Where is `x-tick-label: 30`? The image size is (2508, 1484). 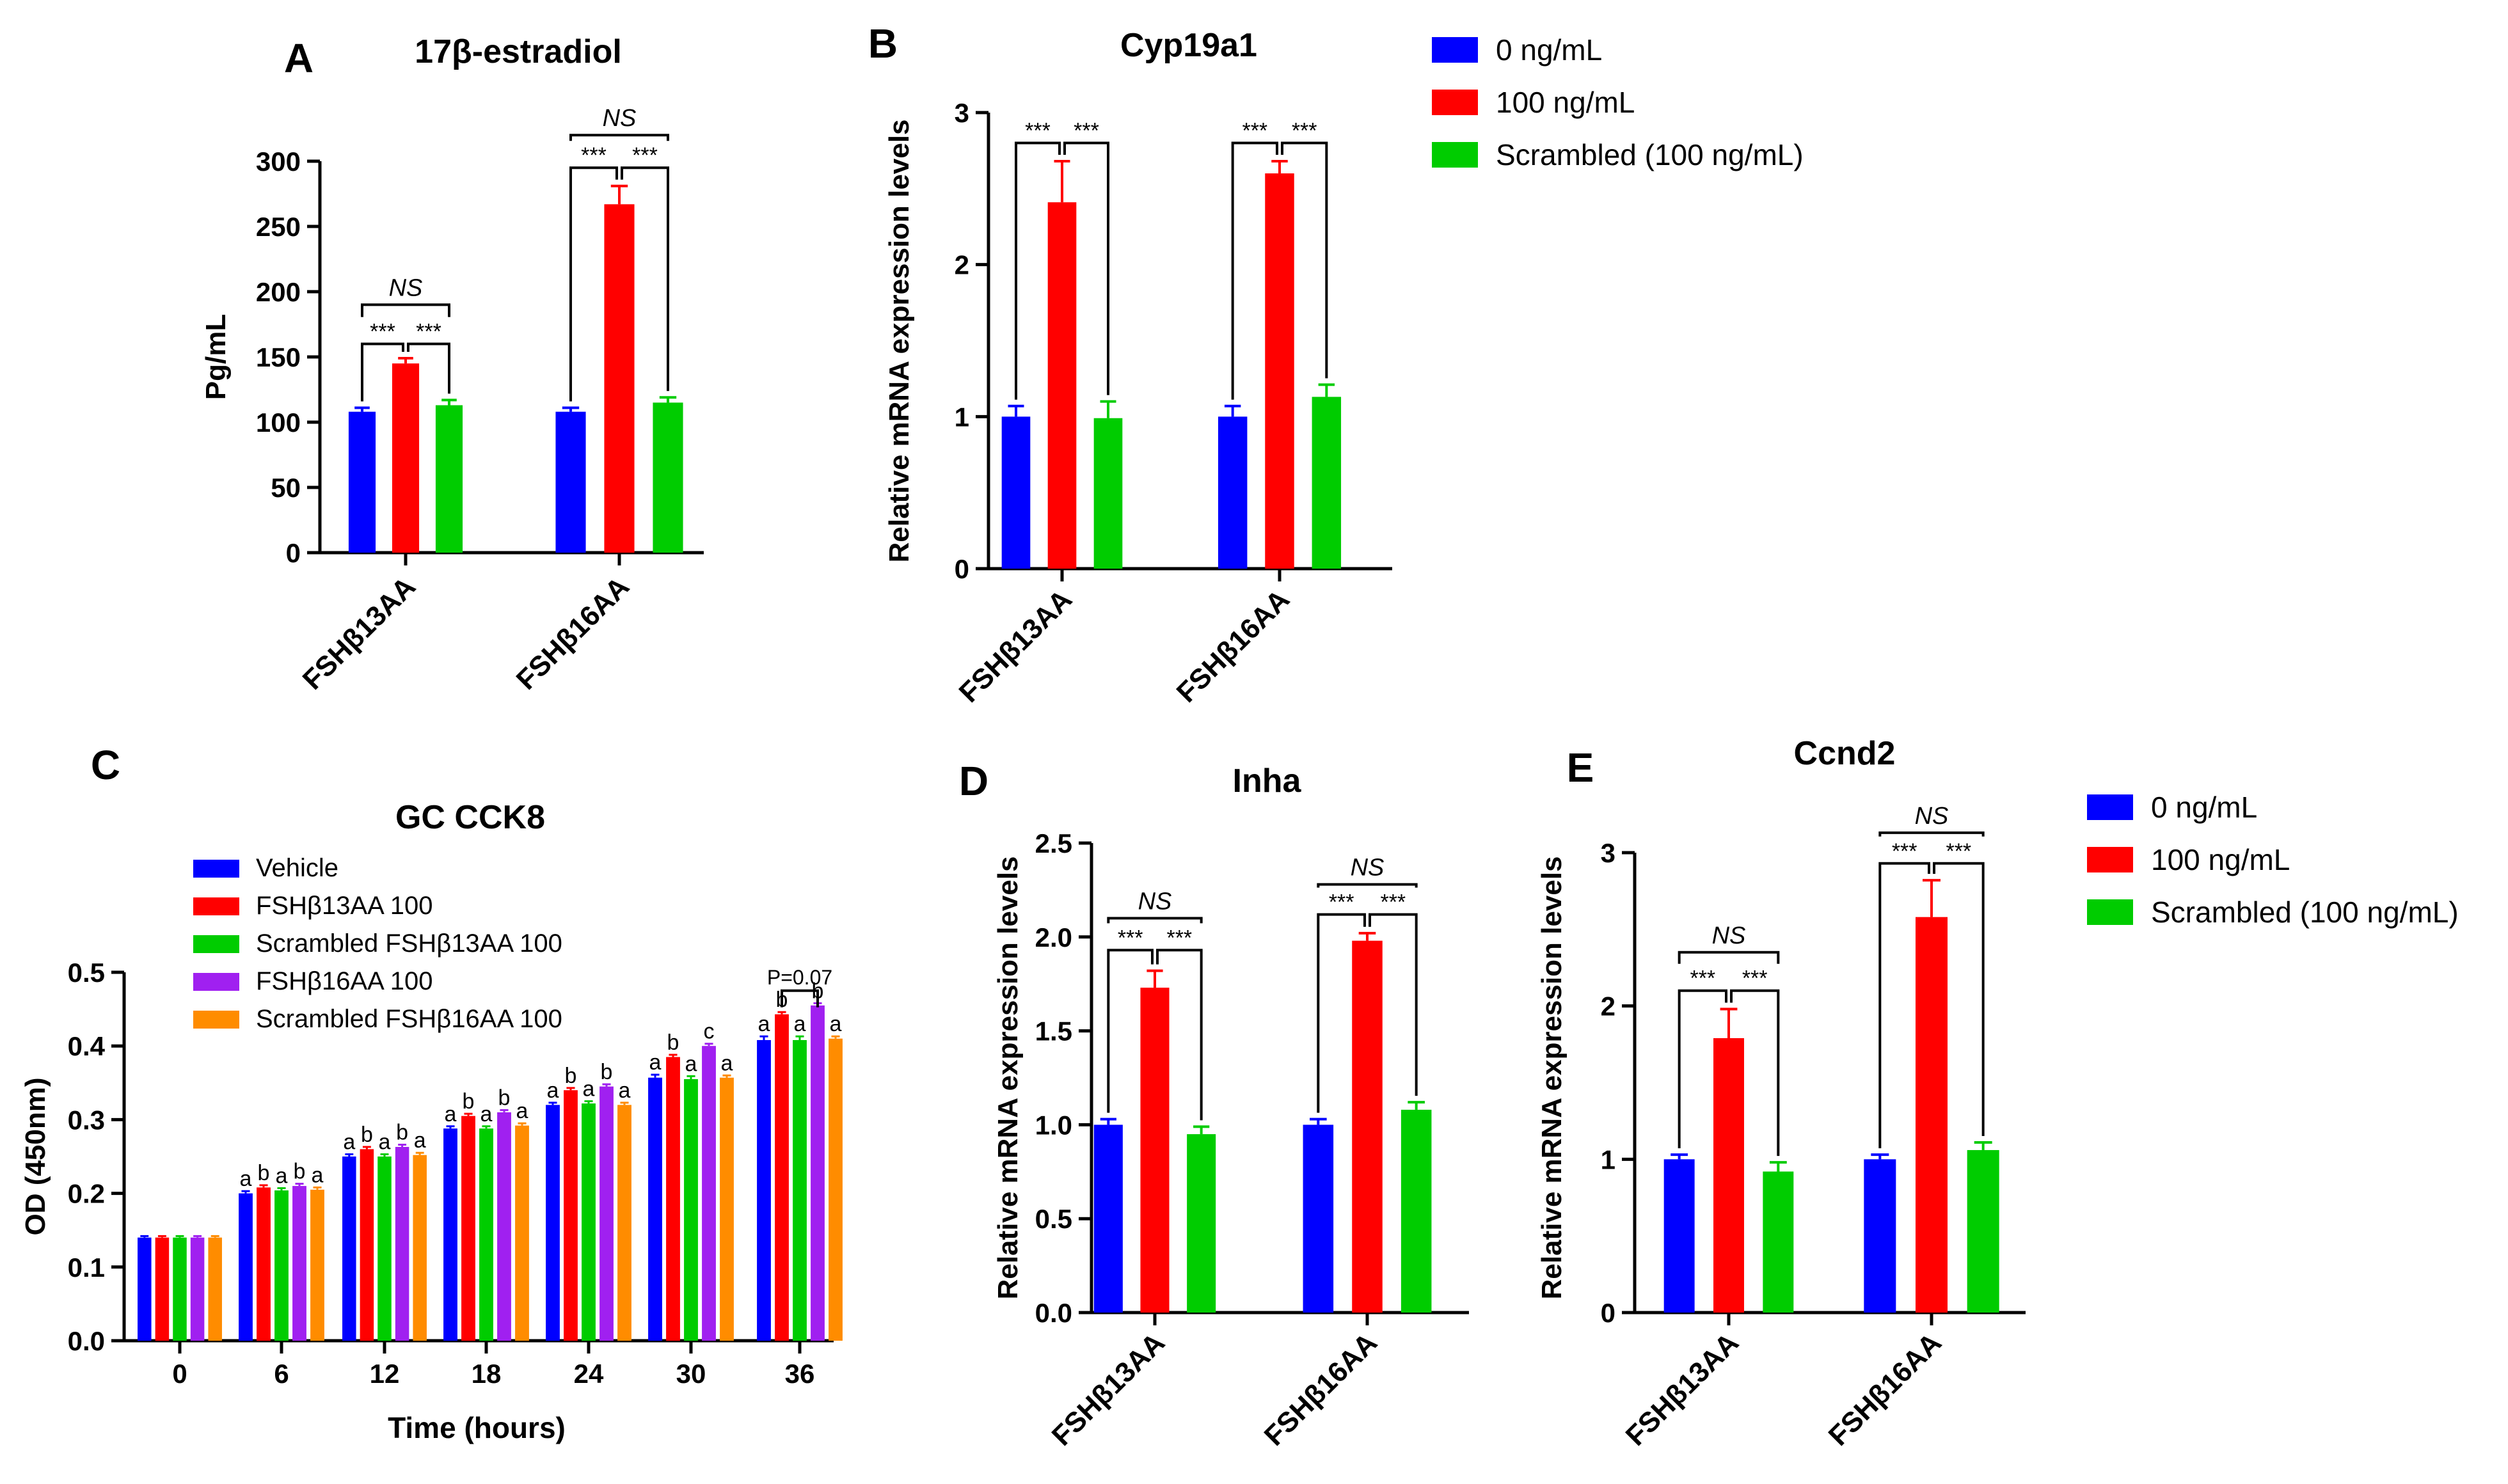 x-tick-label: 30 is located at coordinates (691, 1374).